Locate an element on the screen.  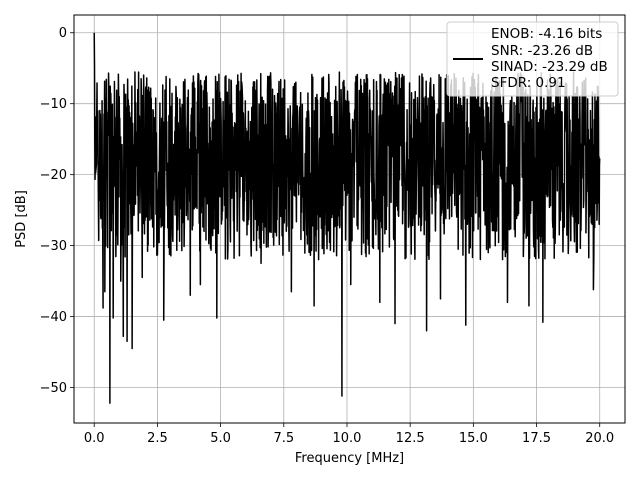
y-axis-label: PSD [dB] is located at coordinates (21, 219).